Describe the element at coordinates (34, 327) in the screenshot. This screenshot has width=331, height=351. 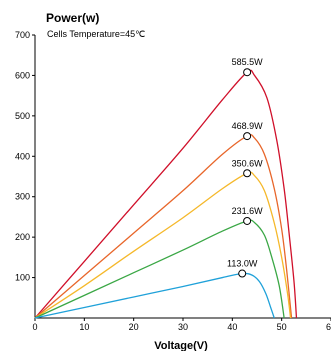
I see `x-tick-label: 0` at that location.